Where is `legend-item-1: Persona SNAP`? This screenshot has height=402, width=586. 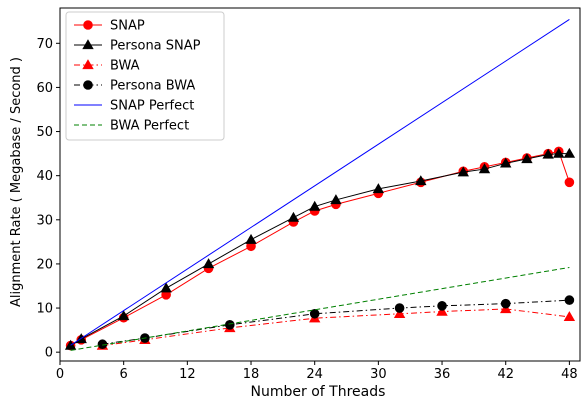 legend-item-1: Persona SNAP is located at coordinates (137, 46).